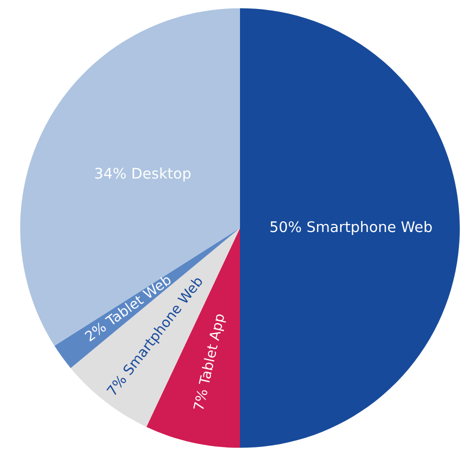  What do you see at coordinates (143, 174) in the screenshot?
I see `slice-label: 34% Desktop` at bounding box center [143, 174].